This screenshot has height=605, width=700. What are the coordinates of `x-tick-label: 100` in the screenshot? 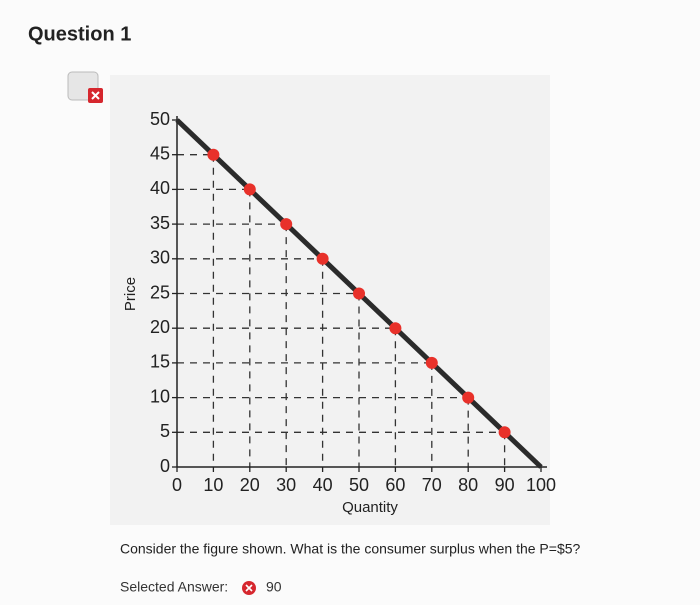 It's located at (541, 485).